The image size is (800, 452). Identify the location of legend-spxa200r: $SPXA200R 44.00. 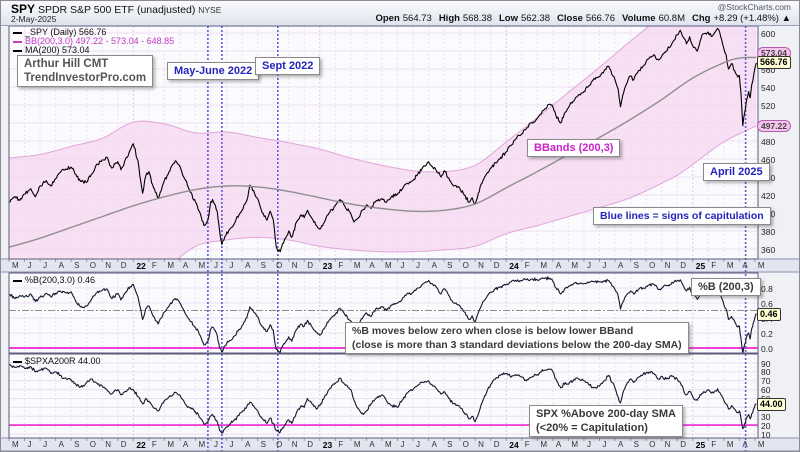
(57, 361).